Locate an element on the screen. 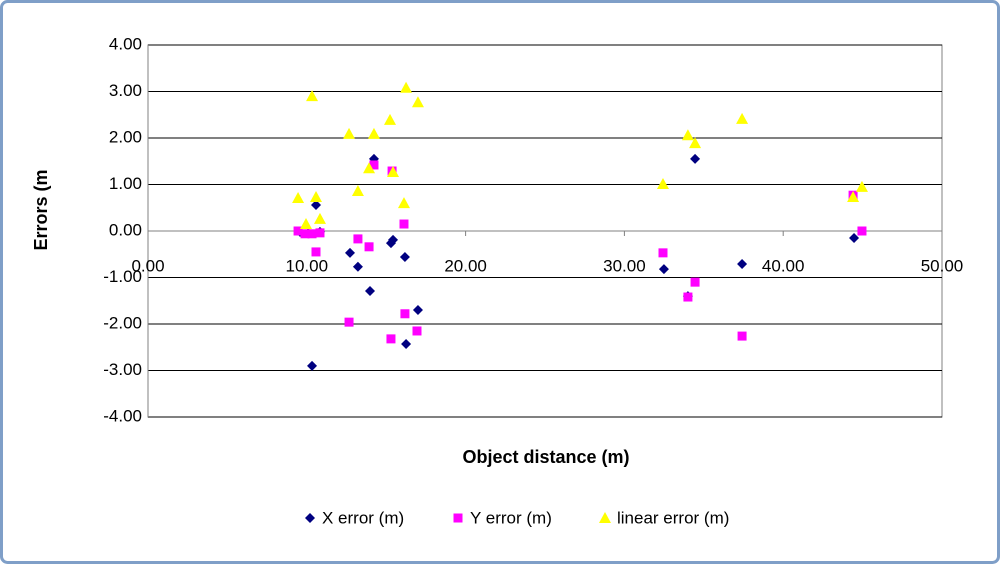 The width and height of the screenshot is (1000, 564). y-tick-label: -4.00 is located at coordinates (122, 415).